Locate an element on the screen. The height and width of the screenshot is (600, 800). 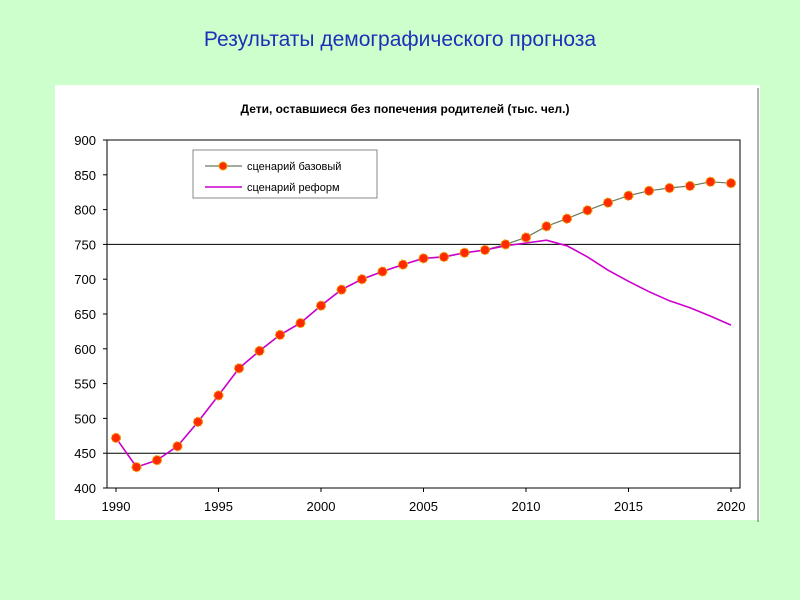
legend-box is located at coordinates (285, 174).